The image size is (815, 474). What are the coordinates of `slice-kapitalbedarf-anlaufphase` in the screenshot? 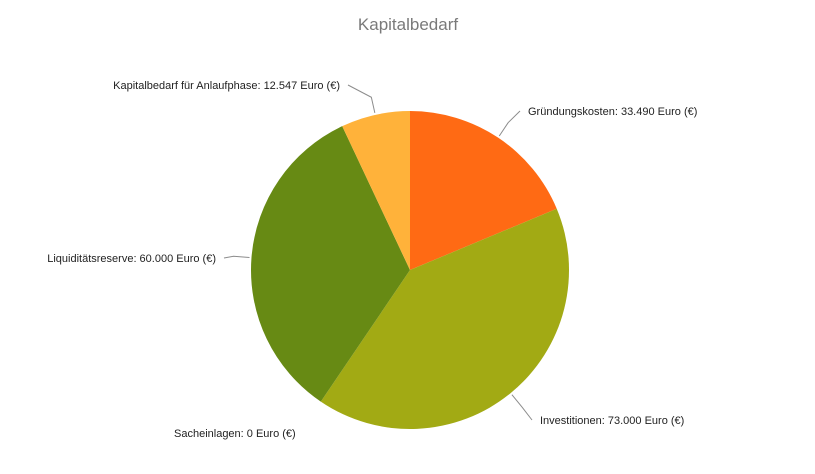 It's located at (376, 190).